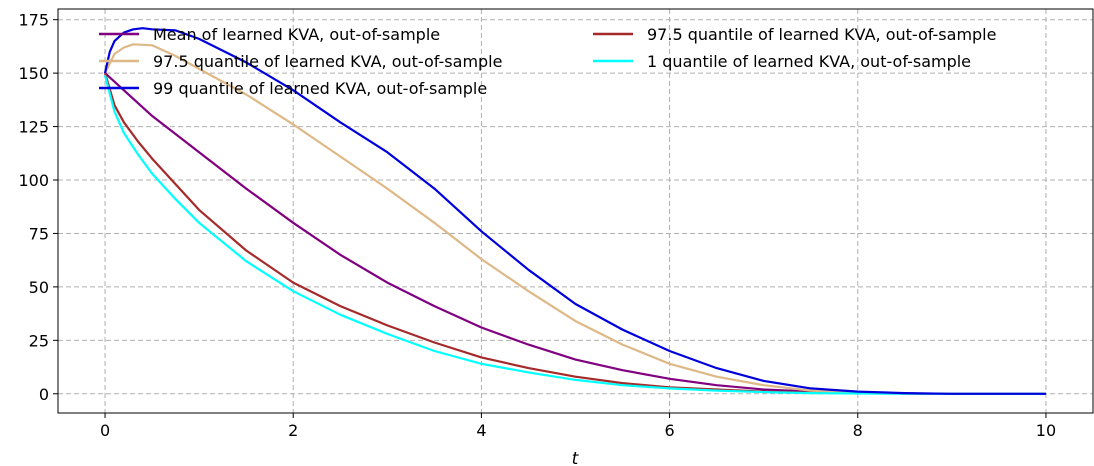 The height and width of the screenshot is (466, 1094). I want to click on y-tick-label: 125, so click(33, 127).